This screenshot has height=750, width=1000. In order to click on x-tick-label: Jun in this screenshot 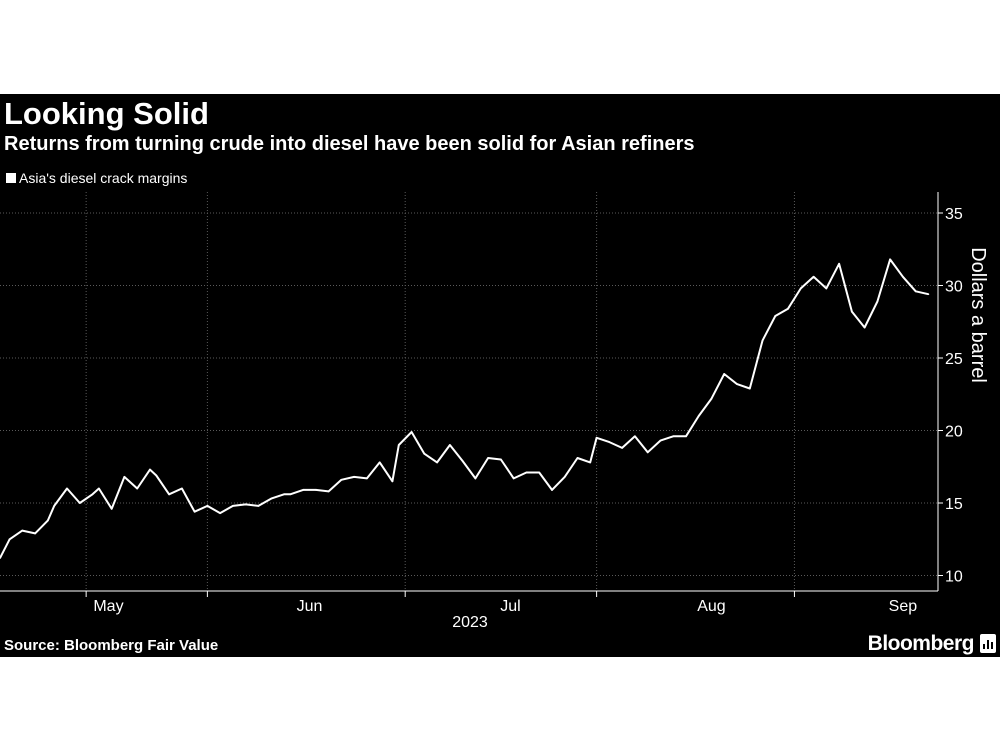, I will do `click(310, 606)`.